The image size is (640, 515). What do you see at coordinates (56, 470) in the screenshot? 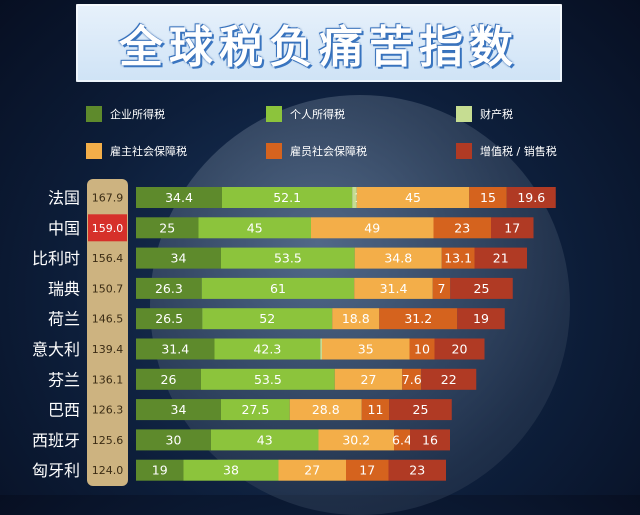
I see `category-label: 匈牙利` at bounding box center [56, 470].